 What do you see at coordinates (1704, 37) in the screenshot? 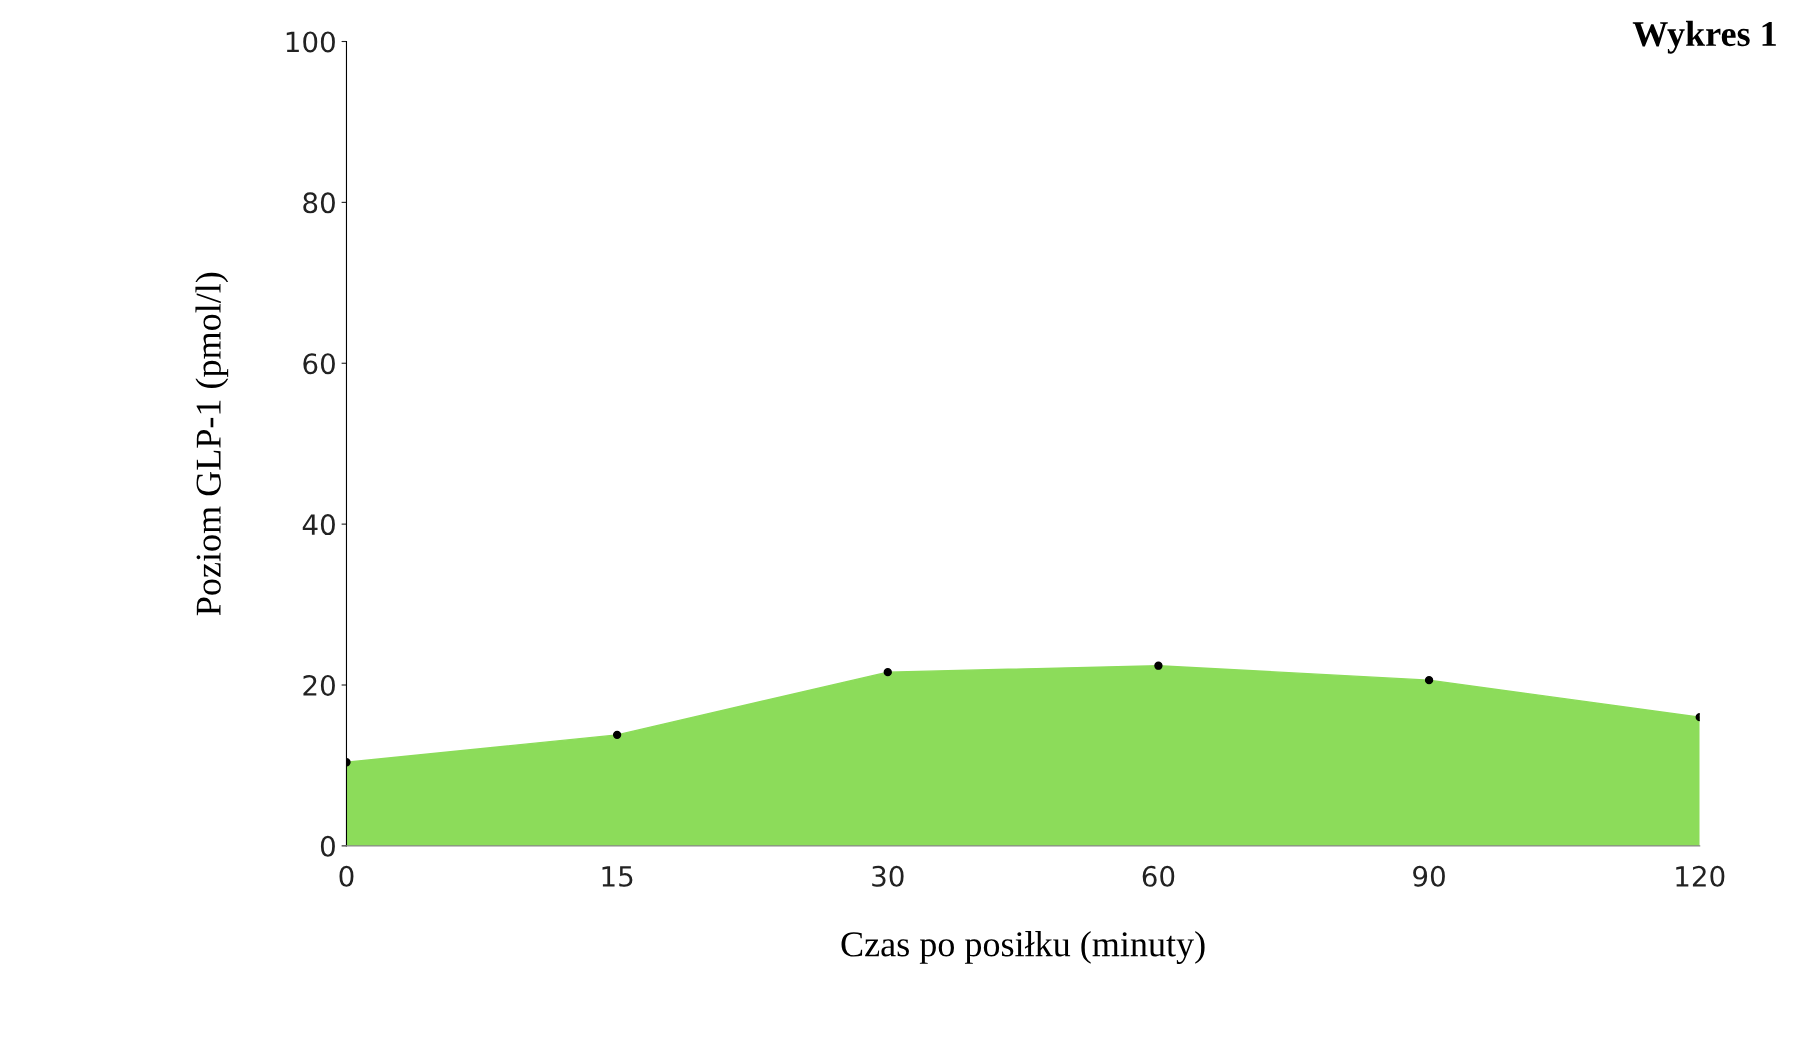
I see `chart-title: Wykres 1` at bounding box center [1704, 37].